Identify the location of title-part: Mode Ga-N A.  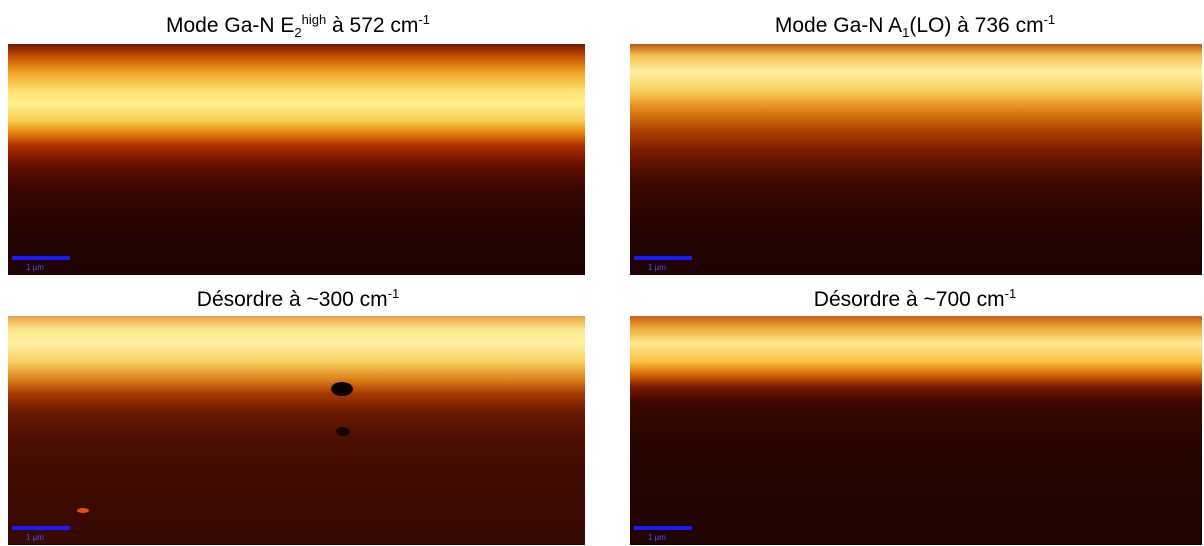
(838, 25).